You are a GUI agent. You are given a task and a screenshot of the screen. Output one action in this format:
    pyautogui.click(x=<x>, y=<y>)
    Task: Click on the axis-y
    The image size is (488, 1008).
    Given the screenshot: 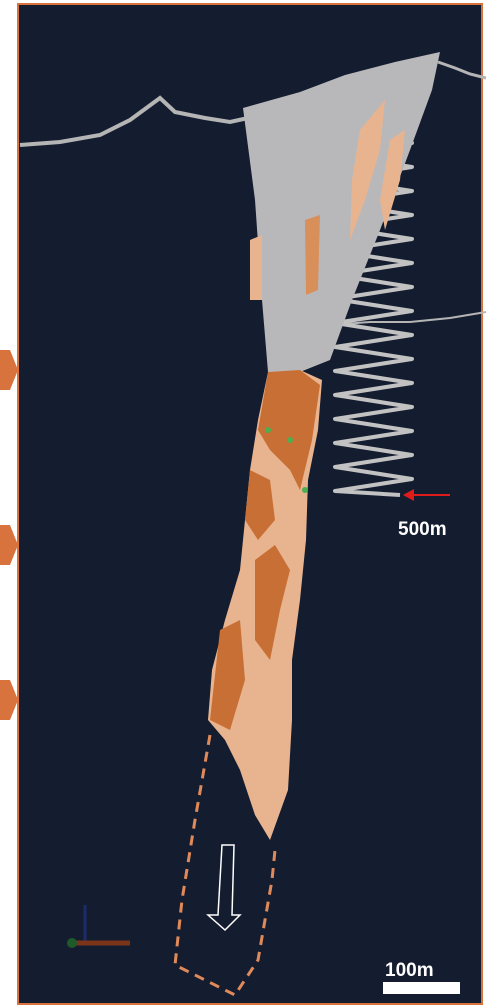 What is the action you would take?
    pyautogui.click(x=72, y=943)
    